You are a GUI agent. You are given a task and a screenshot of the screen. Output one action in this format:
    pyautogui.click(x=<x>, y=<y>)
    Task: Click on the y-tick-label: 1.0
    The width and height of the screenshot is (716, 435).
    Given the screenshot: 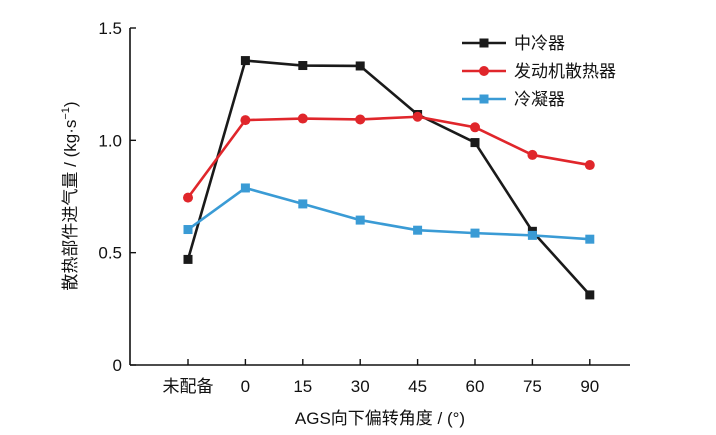 What is the action you would take?
    pyautogui.click(x=110, y=140)
    